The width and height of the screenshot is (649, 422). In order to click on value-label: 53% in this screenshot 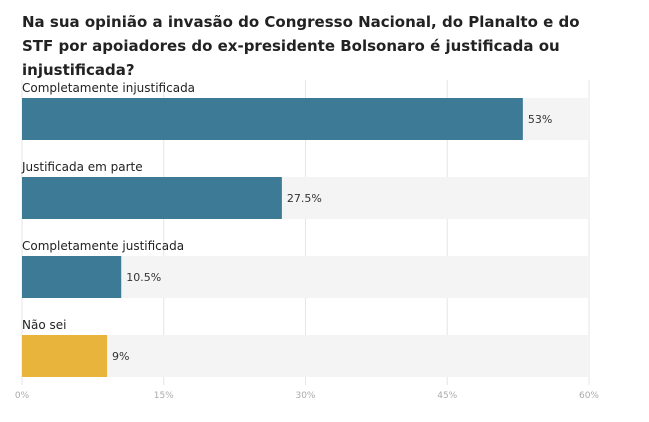, I will do `click(540, 119)`.